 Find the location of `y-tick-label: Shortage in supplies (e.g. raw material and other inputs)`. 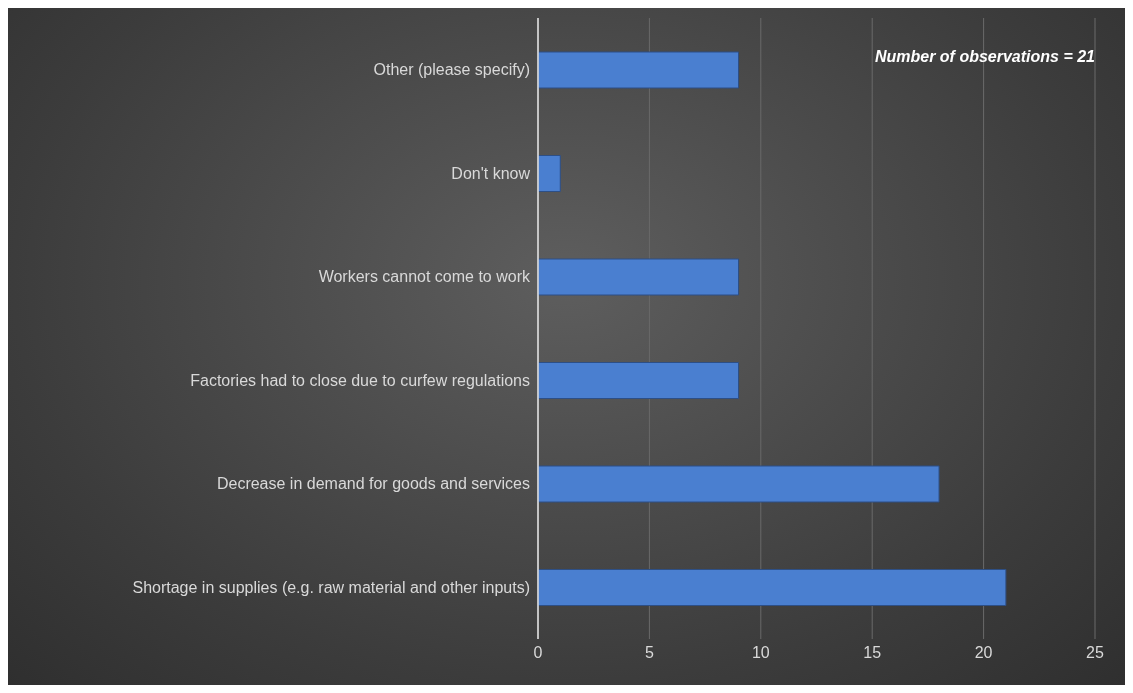

y-tick-label: Shortage in supplies (e.g. raw material and other inputs) is located at coordinates (331, 587).